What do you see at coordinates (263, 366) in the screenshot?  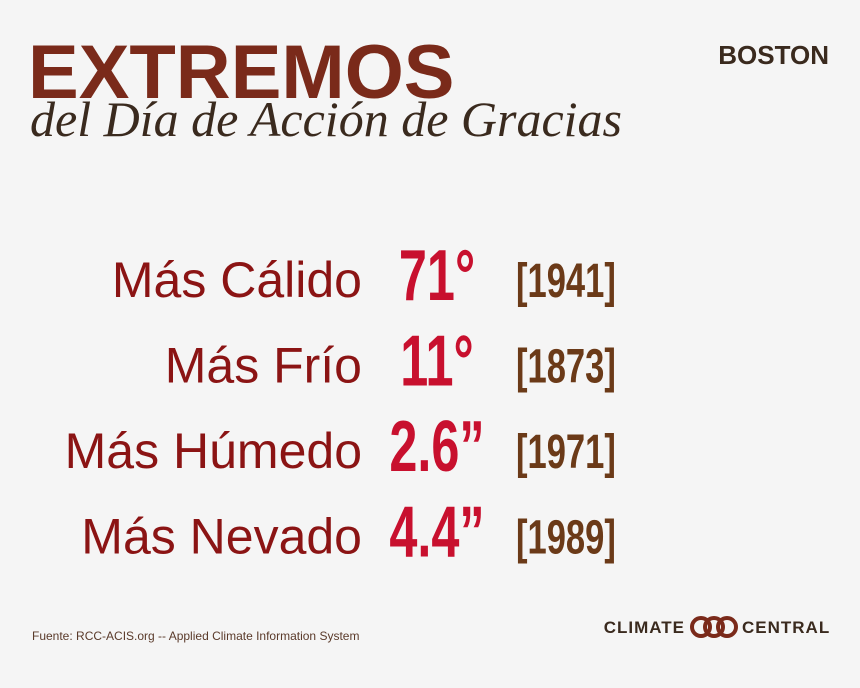 I see `row-label: Más Frío` at bounding box center [263, 366].